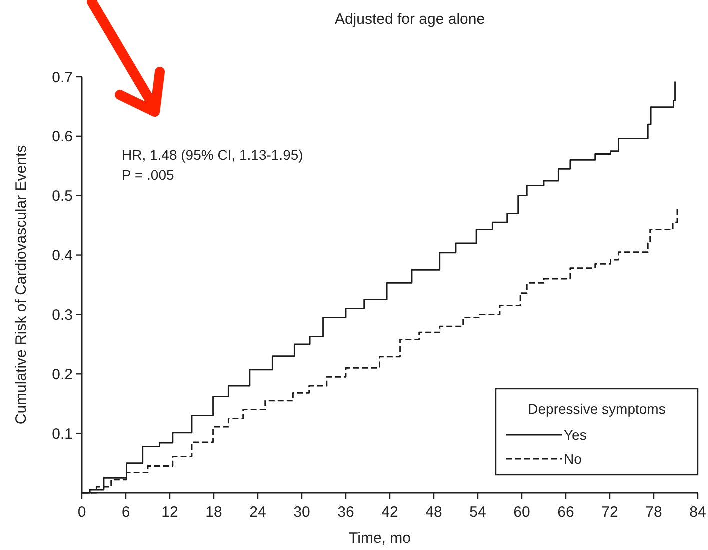 This screenshot has width=708, height=550. I want to click on x-tick-label: 72, so click(610, 512).